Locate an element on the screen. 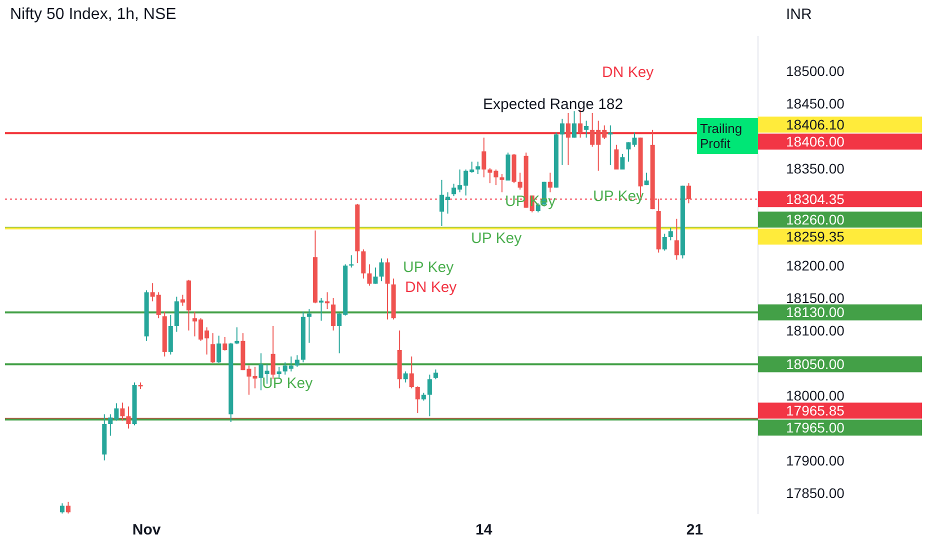  y-tick-label: 18100.00 is located at coordinates (815, 330).